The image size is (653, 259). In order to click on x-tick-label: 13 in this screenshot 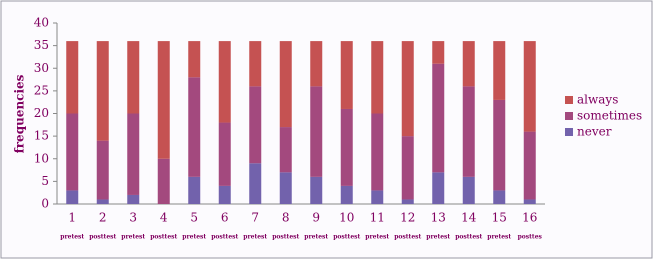, I will do `click(438, 218)`.